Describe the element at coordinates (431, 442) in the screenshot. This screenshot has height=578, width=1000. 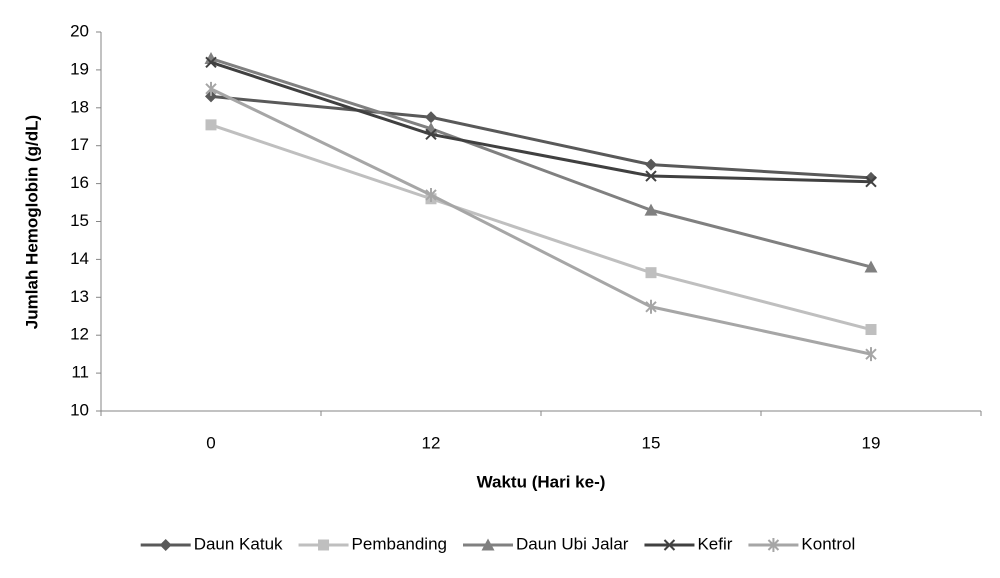
I see `x-tick-label: 12` at that location.